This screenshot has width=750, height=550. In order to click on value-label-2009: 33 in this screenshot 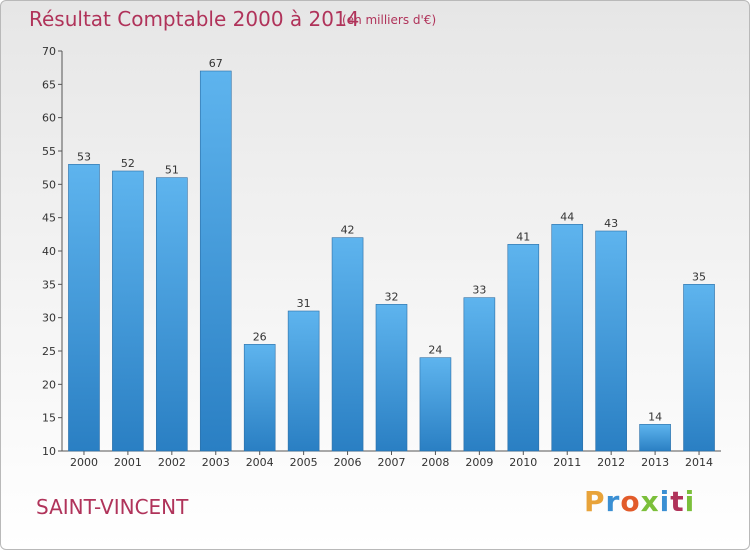, I will do `click(479, 290)`.